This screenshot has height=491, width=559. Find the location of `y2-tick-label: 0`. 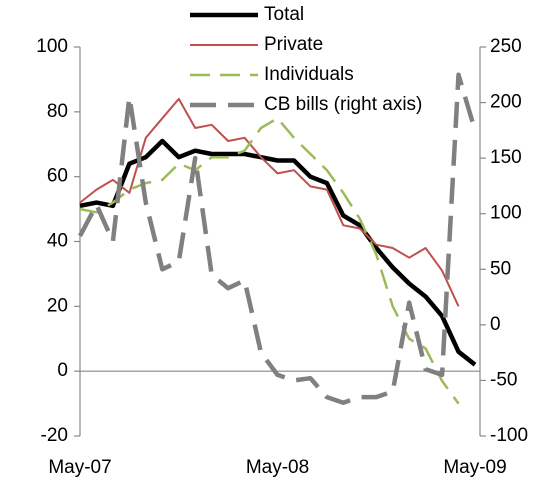

y2-tick-label: 0 is located at coordinates (495, 324).